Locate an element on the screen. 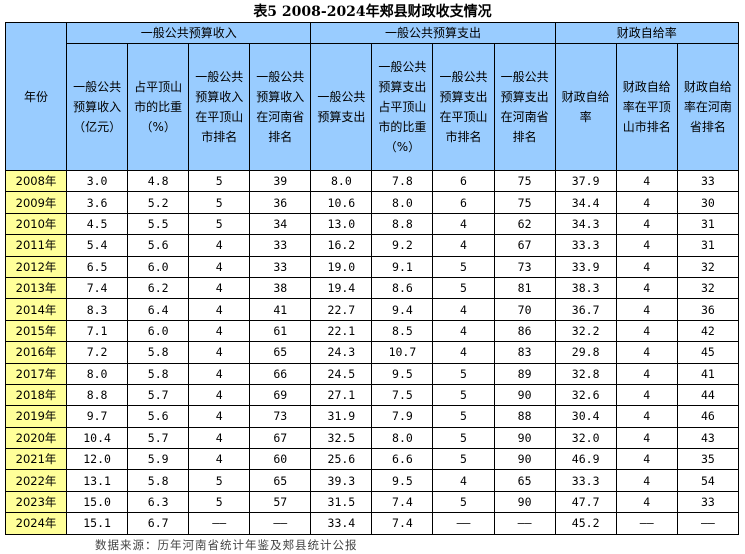 The image size is (745, 554). value-cell: 31.5 is located at coordinates (341, 502).